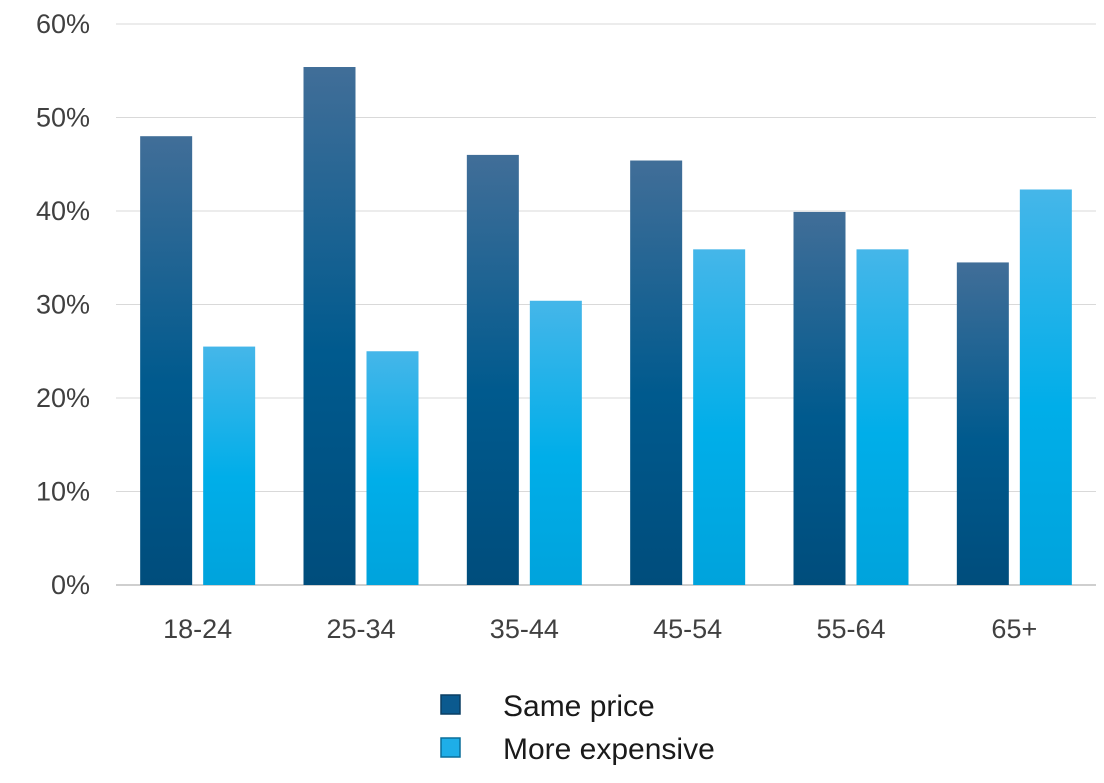 This screenshot has height=783, width=1104. I want to click on y-tick-label: 50%, so click(63, 118).